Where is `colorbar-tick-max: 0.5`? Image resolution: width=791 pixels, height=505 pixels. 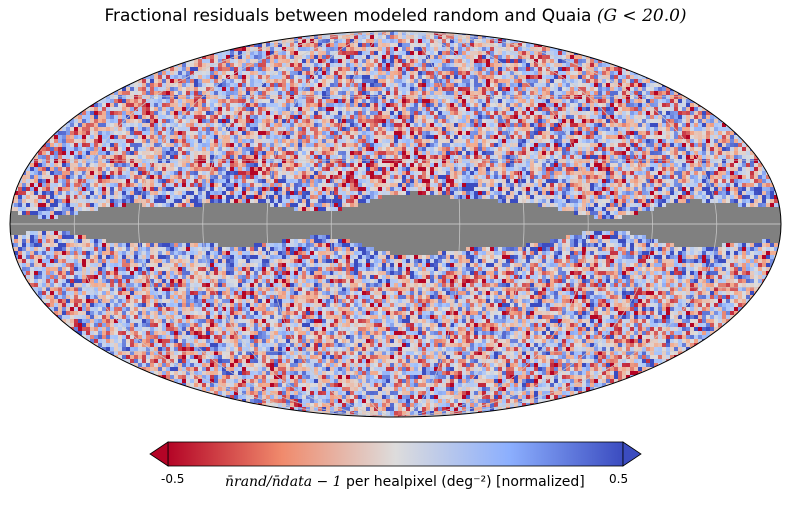
colorbar-tick-max: 0.5 is located at coordinates (619, 479).